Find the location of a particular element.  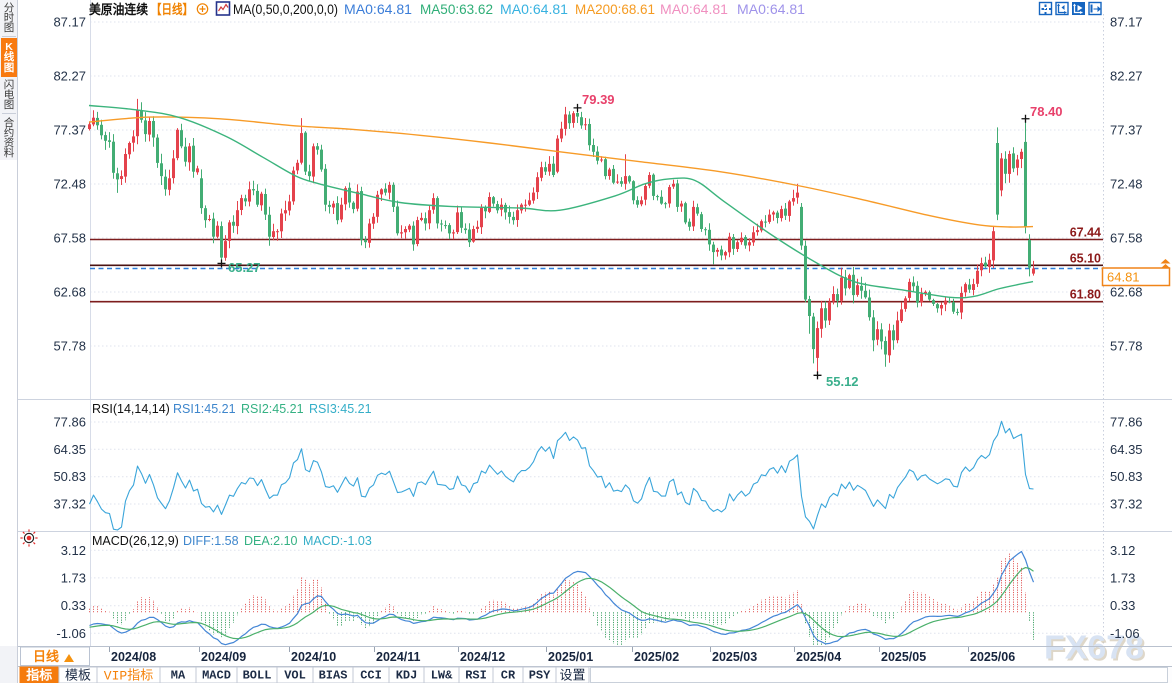

svg-text: MA50:63.62 is located at coordinates (456, 9).